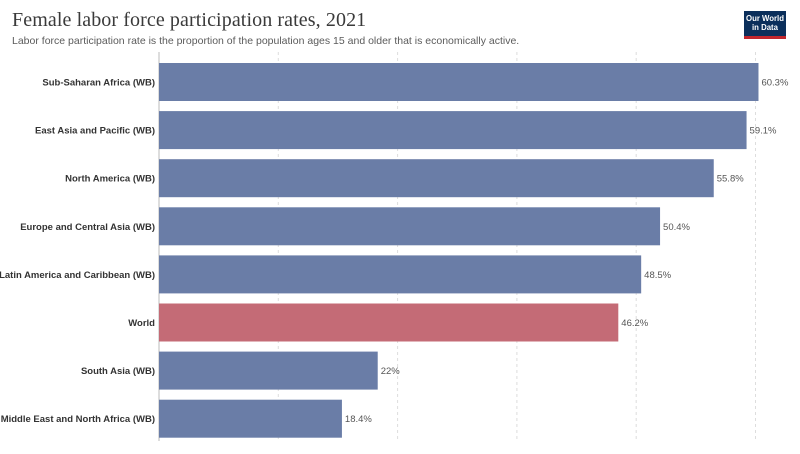  What do you see at coordinates (657, 275) in the screenshot?
I see `value-label: 48.5%` at bounding box center [657, 275].